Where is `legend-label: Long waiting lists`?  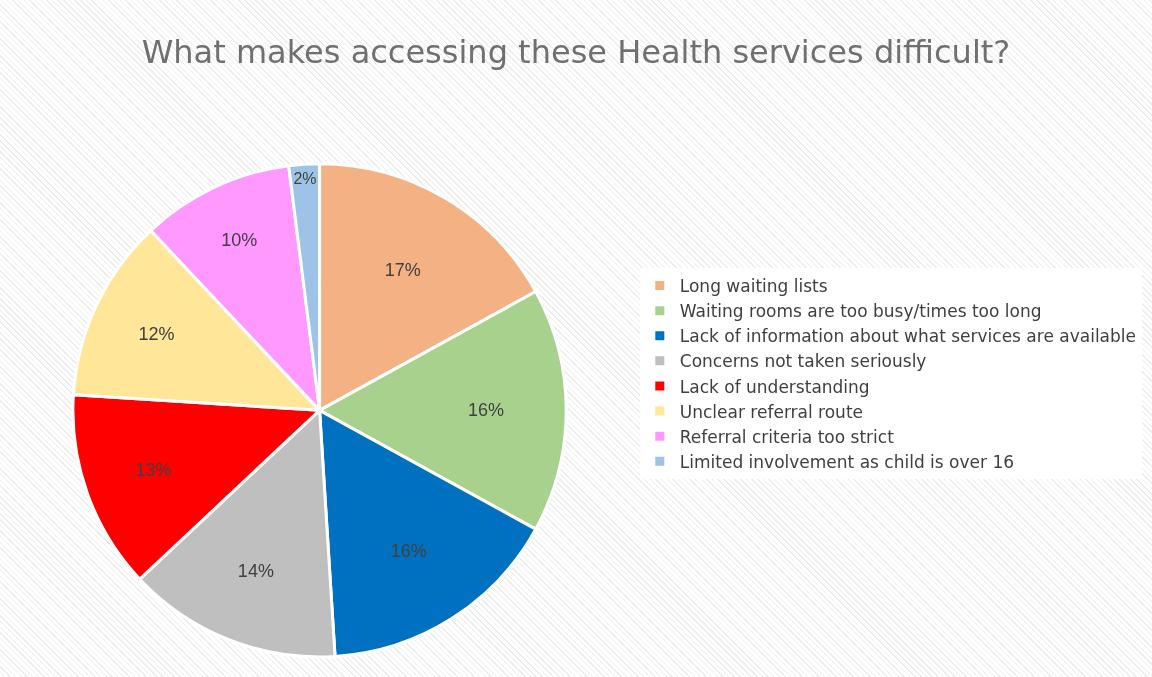 legend-label: Long waiting lists is located at coordinates (753, 286).